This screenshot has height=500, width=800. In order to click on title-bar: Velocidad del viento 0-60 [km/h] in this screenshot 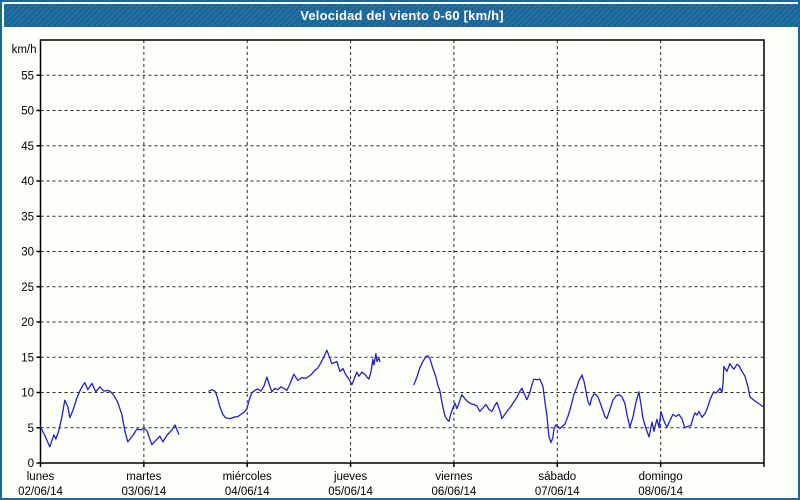, I will do `click(402, 15)`.